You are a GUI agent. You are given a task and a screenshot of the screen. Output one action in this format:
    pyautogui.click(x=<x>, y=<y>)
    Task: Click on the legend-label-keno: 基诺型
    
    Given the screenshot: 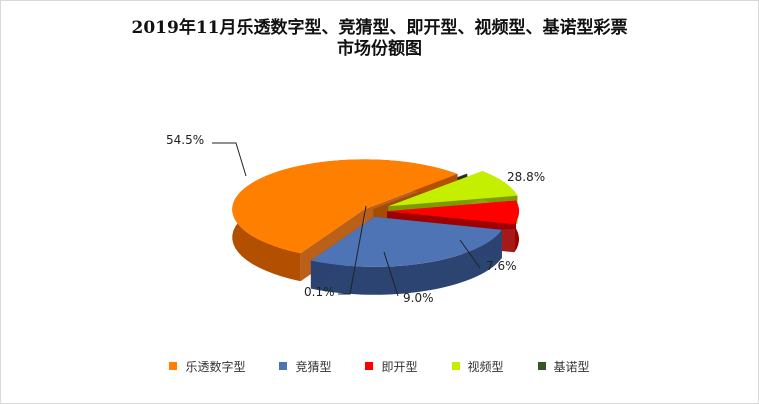 What is the action you would take?
    pyautogui.click(x=571, y=366)
    